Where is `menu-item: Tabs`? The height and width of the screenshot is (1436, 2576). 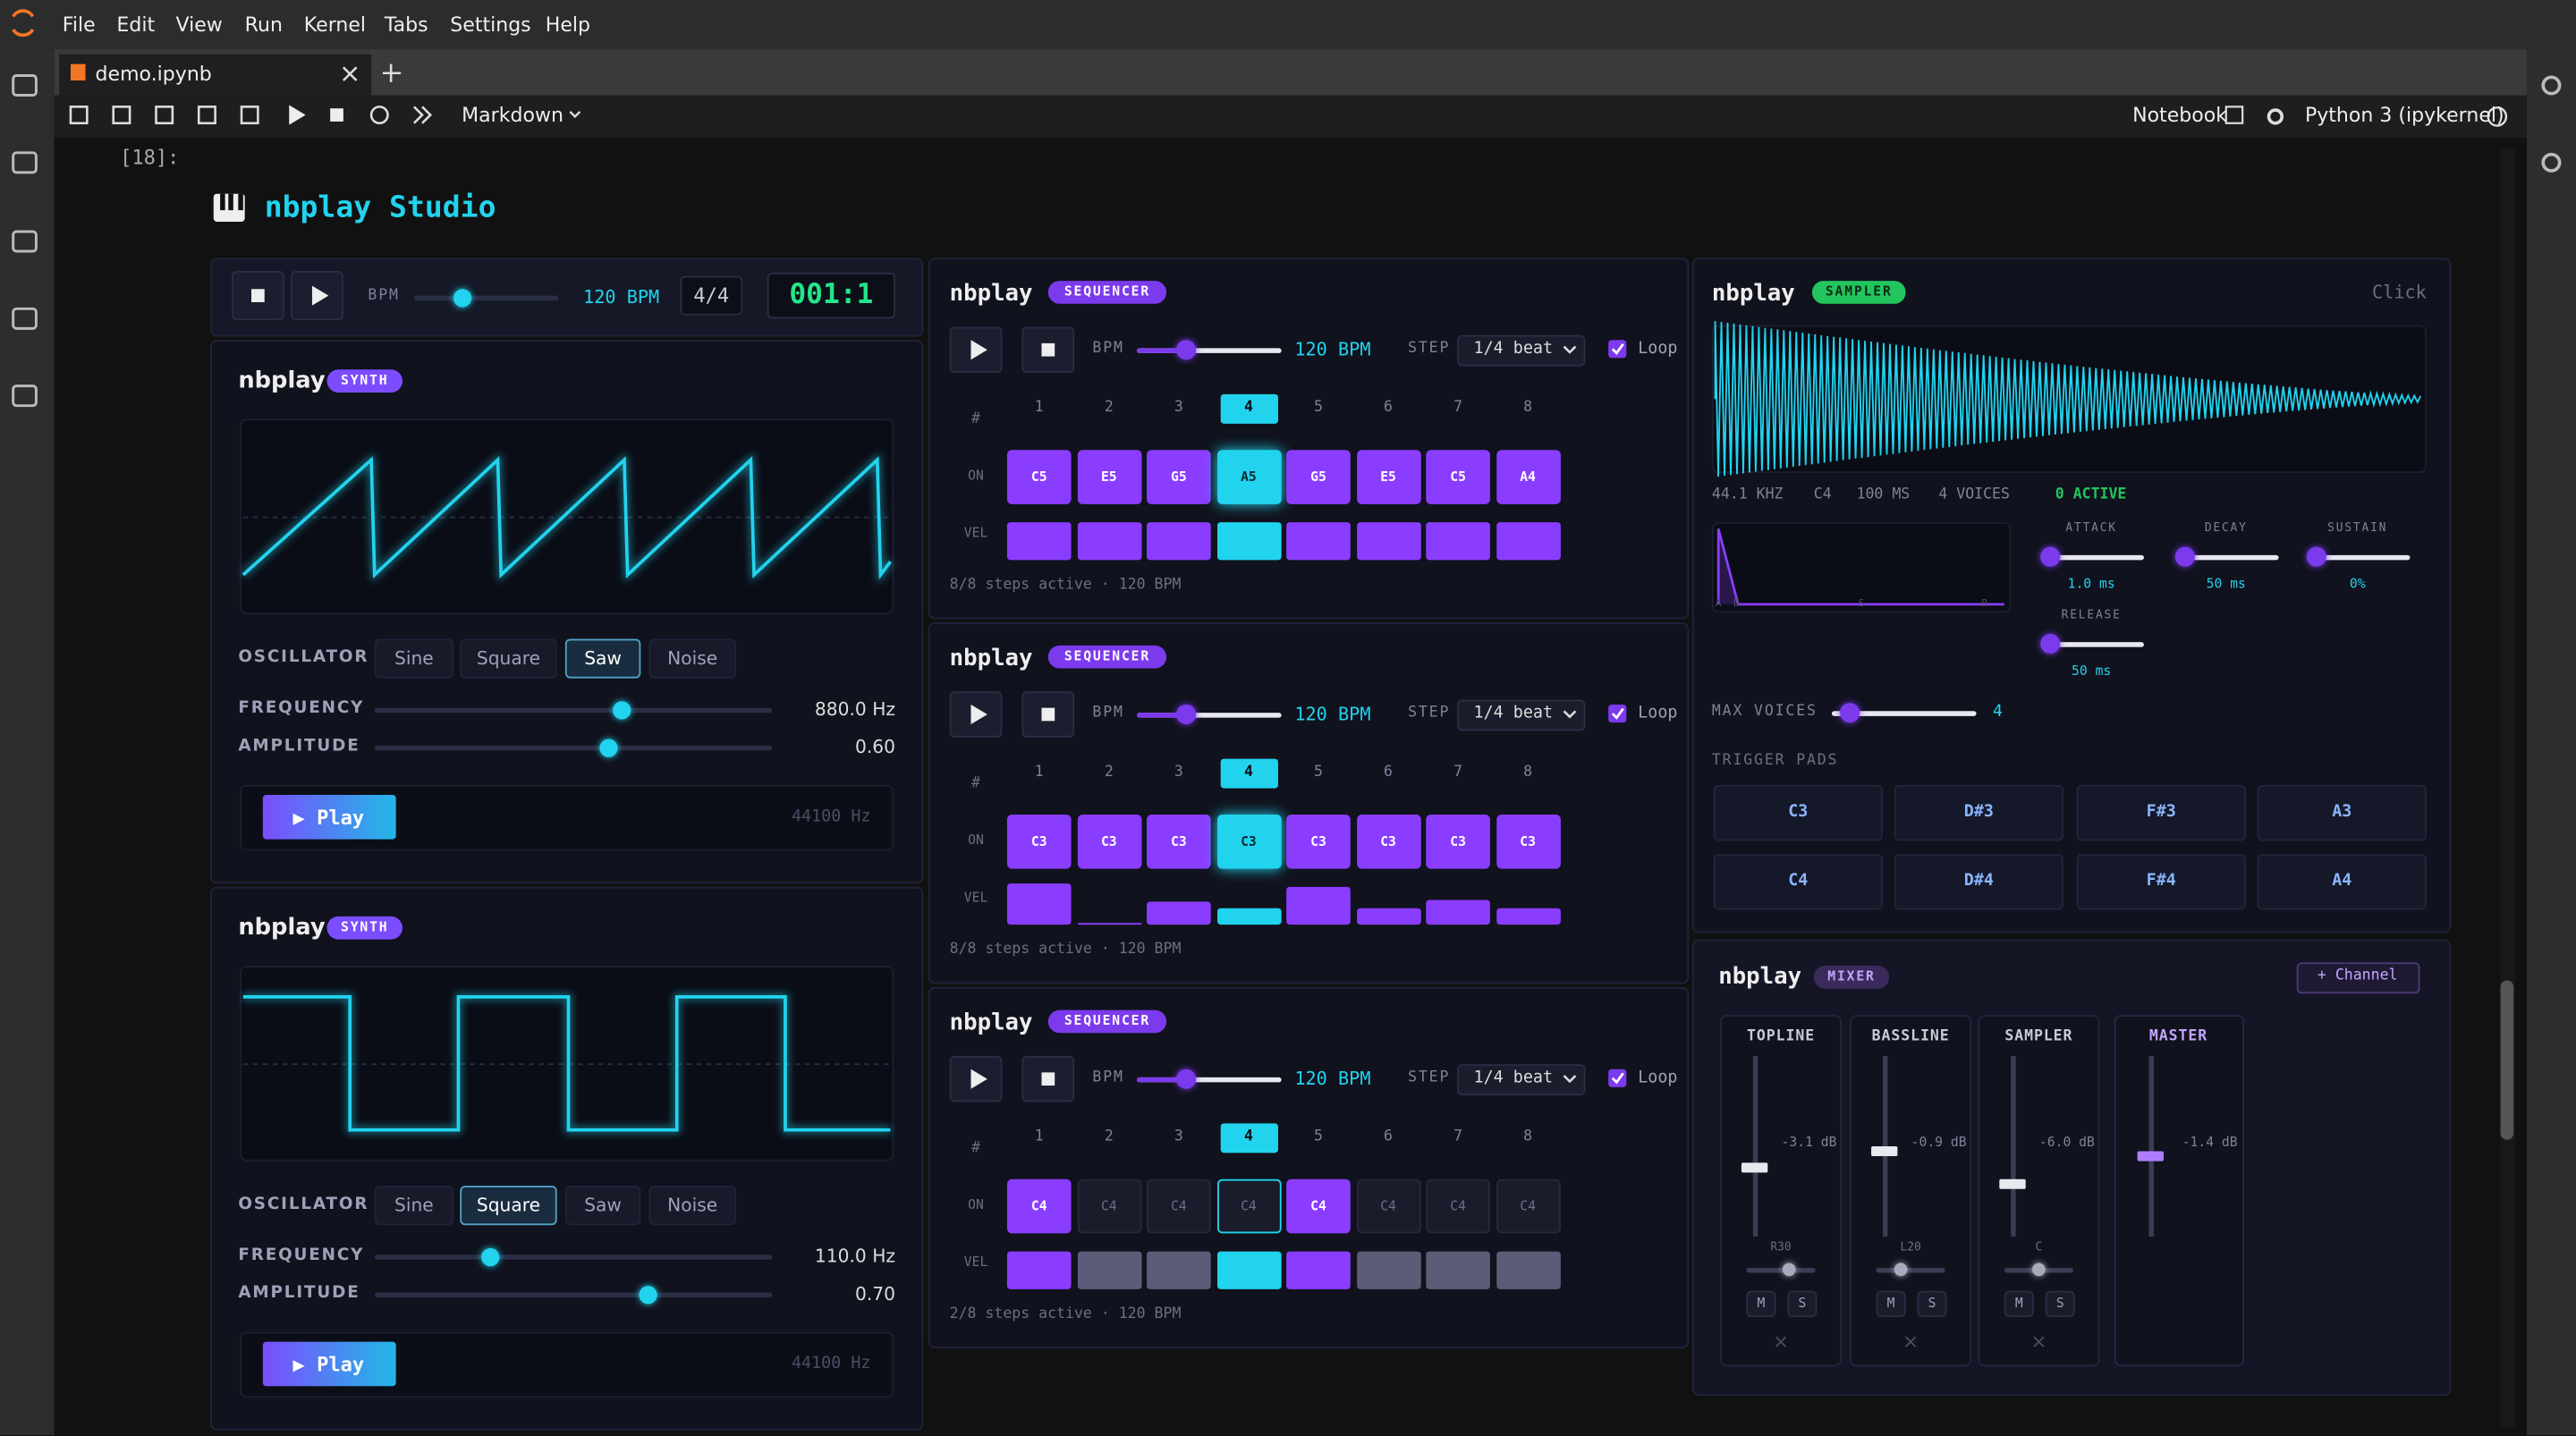
menu-item: Tabs is located at coordinates (406, 25).